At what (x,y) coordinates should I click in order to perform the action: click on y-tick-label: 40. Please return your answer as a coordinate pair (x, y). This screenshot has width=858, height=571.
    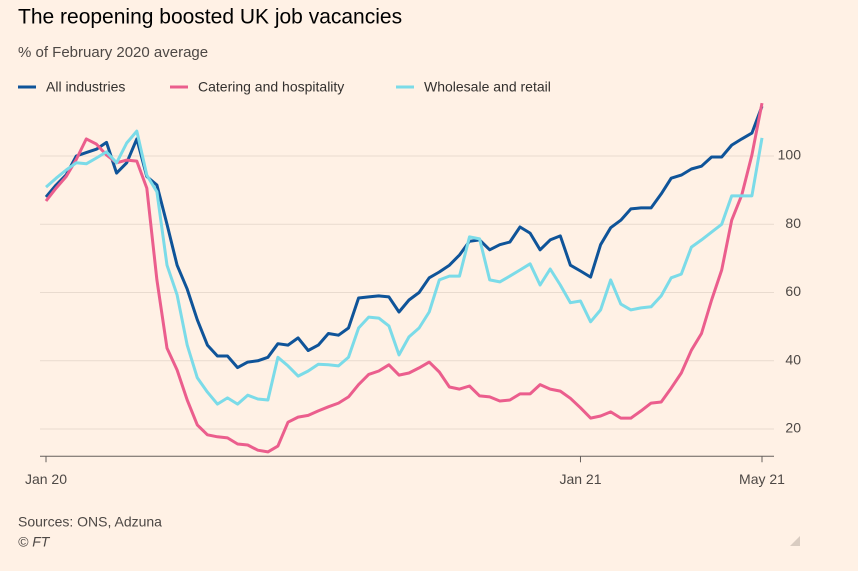
    Looking at the image, I should click on (793, 359).